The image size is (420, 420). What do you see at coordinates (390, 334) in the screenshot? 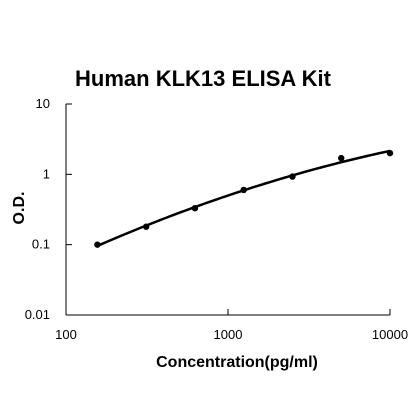
I see `x-tick-label: 10000` at bounding box center [390, 334].